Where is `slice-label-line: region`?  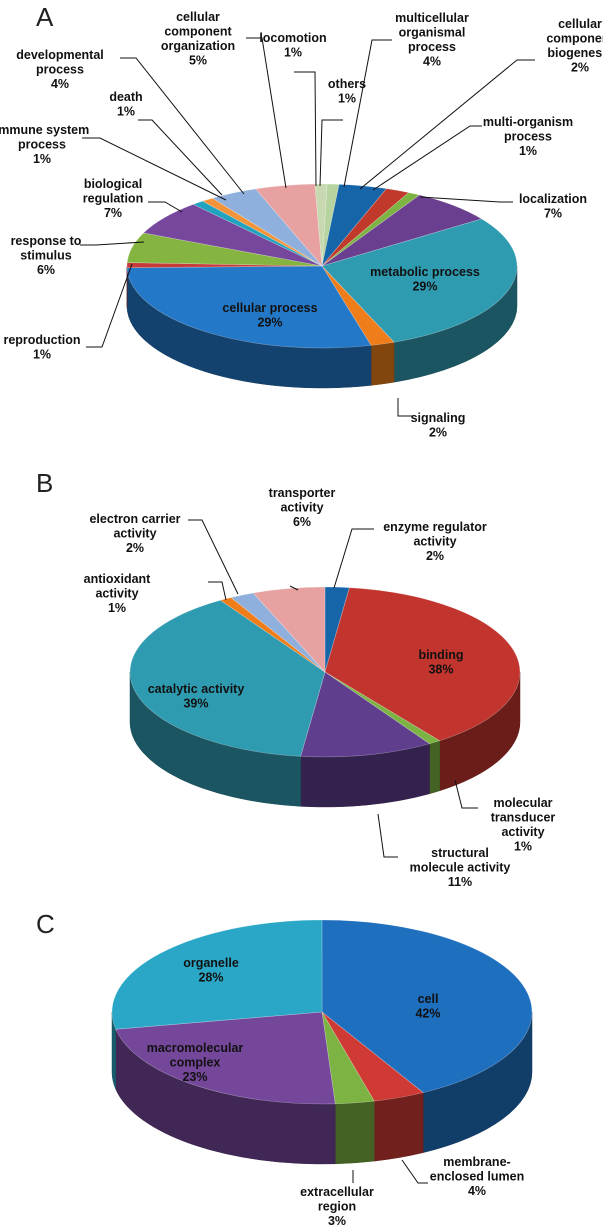
slice-label-line: region is located at coordinates (337, 1207).